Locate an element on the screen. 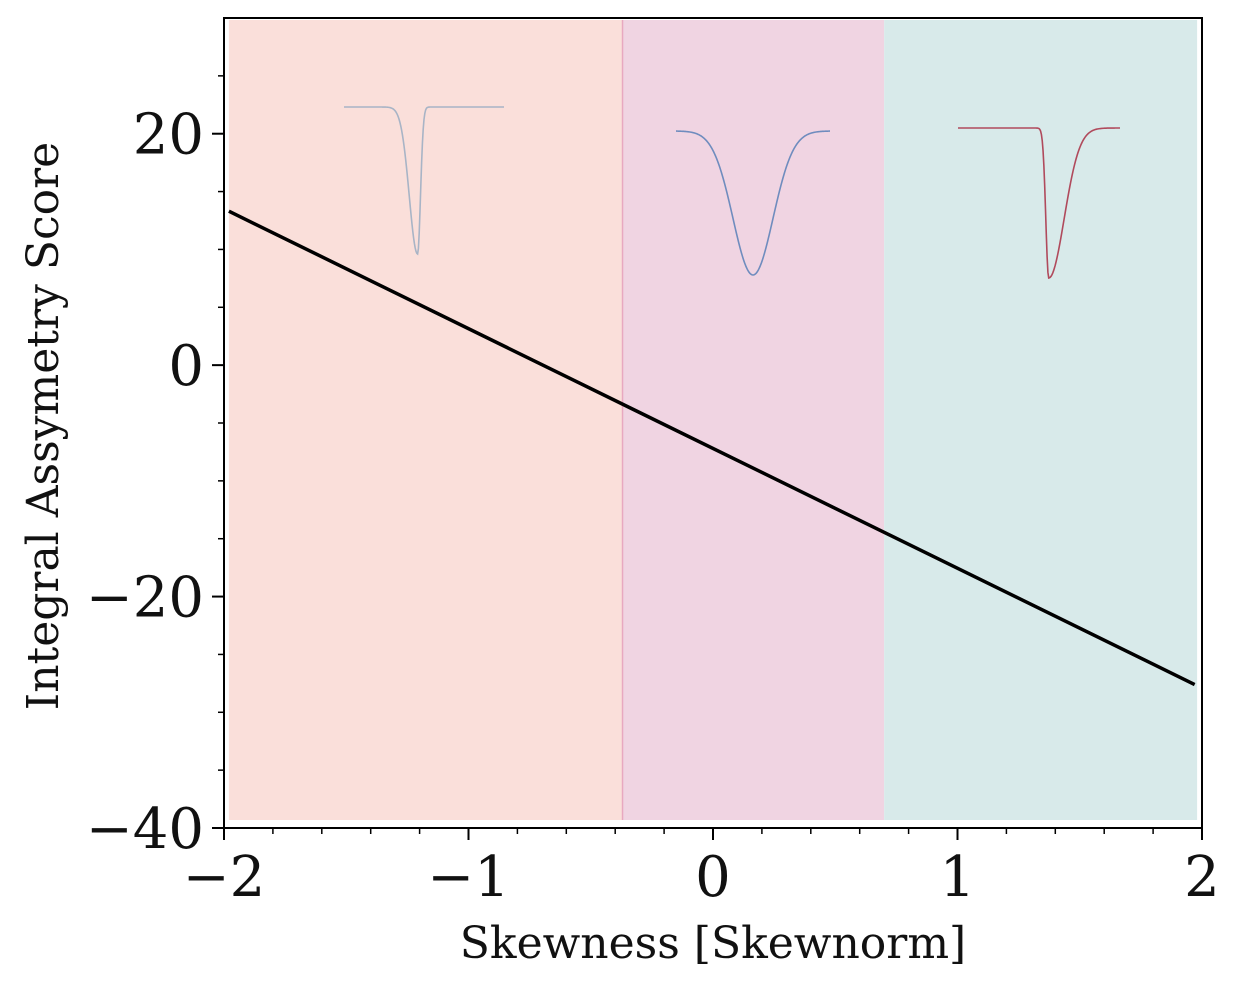  y-tick-label: 0 is located at coordinates (186, 366).